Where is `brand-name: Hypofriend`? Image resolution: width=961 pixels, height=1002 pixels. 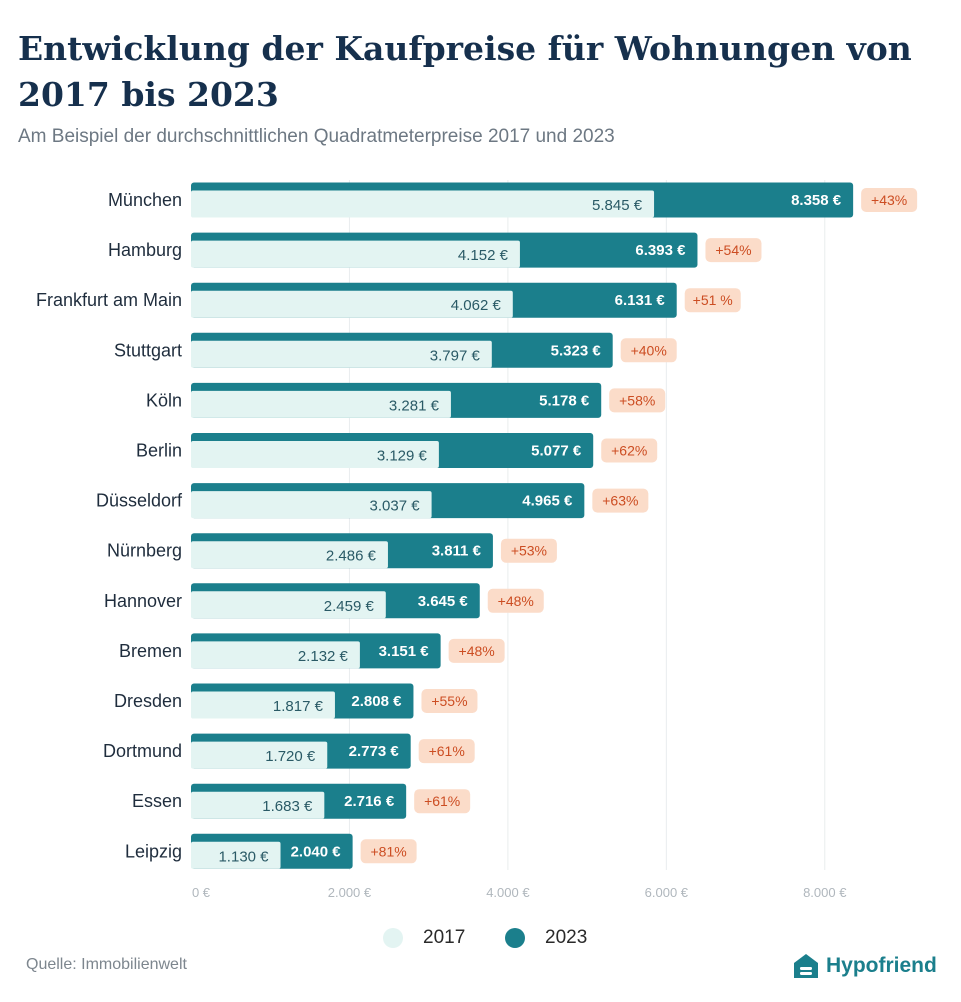
brand-name: Hypofriend is located at coordinates (881, 965).